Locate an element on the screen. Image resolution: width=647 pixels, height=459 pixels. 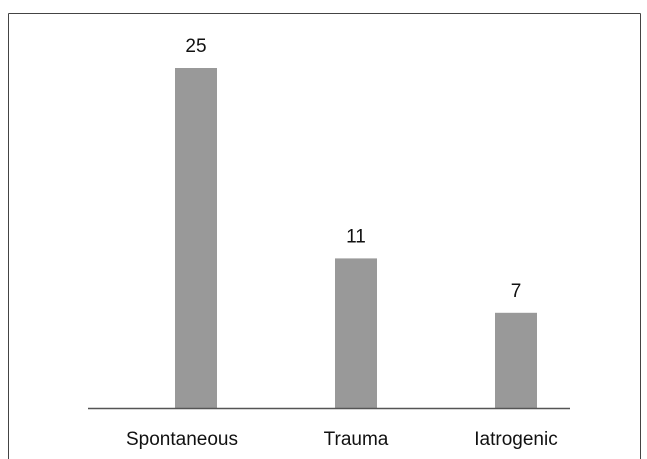
value-label: 7 is located at coordinates (516, 291).